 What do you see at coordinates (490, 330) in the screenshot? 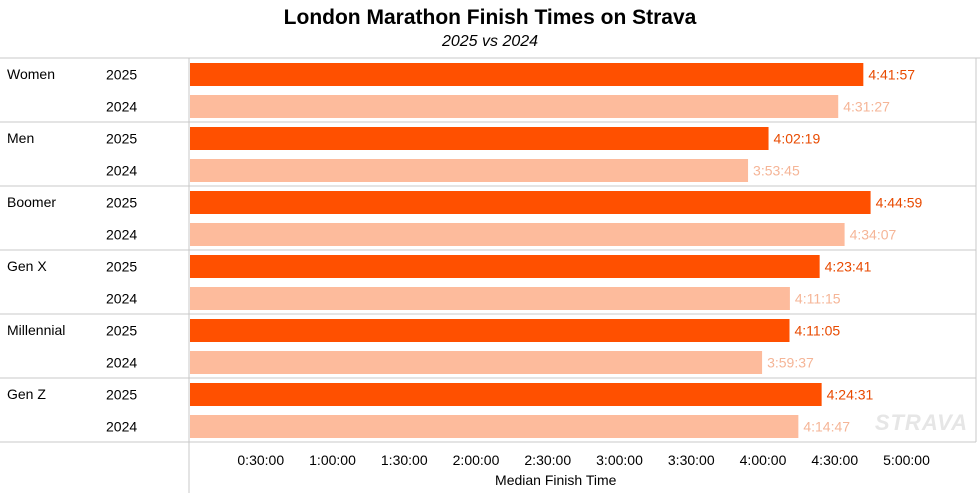
I see `bar-millennial-2025` at bounding box center [490, 330].